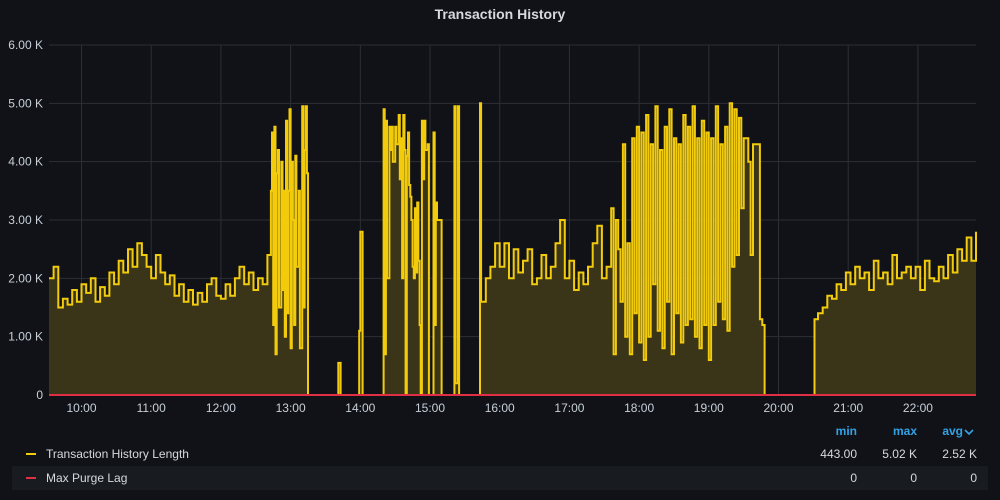 The height and width of the screenshot is (500, 1000). Describe the element at coordinates (973, 478) in the screenshot. I see `legend-avg-value: 0` at that location.